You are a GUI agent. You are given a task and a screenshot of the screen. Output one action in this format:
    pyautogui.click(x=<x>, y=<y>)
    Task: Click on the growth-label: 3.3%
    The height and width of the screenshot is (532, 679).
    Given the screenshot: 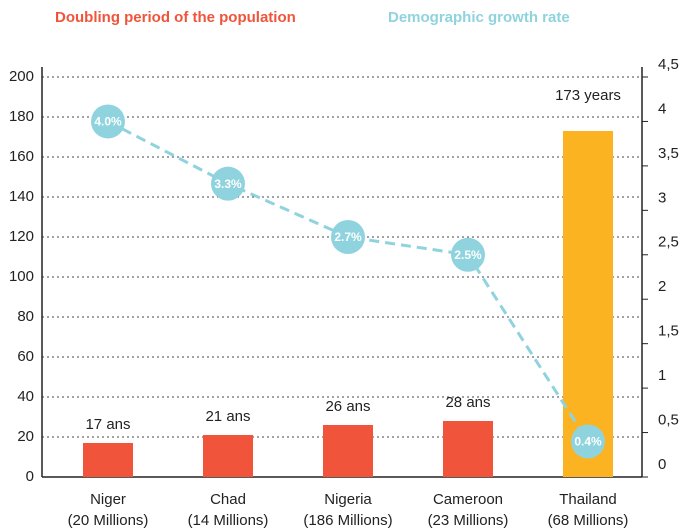 What is the action you would take?
    pyautogui.click(x=228, y=184)
    